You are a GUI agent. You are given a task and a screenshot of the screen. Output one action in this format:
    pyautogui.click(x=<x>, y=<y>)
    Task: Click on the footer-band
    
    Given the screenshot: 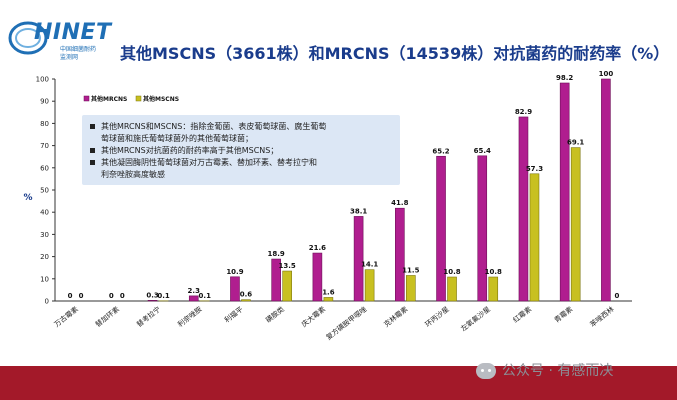 What is the action you would take?
    pyautogui.click(x=338, y=383)
    